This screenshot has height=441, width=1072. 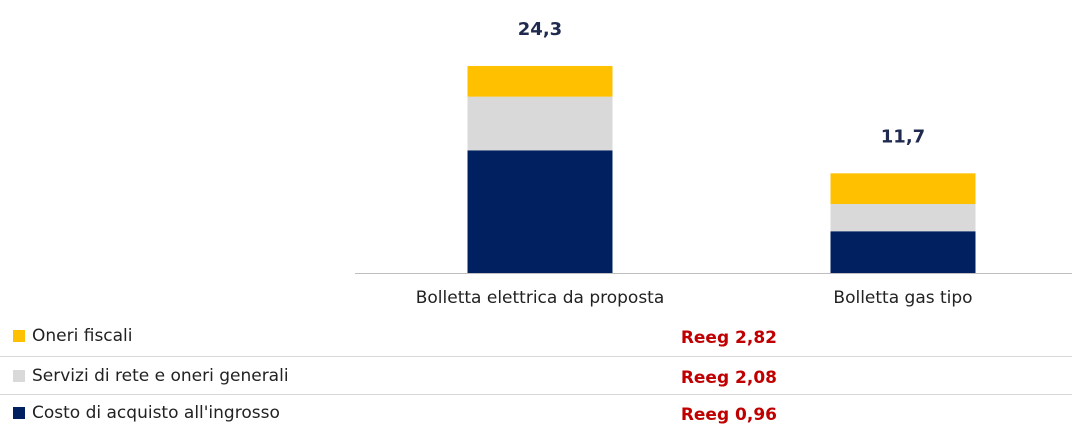 I want to click on x-tick-label: Bolletta gas tipo, so click(x=902, y=298).